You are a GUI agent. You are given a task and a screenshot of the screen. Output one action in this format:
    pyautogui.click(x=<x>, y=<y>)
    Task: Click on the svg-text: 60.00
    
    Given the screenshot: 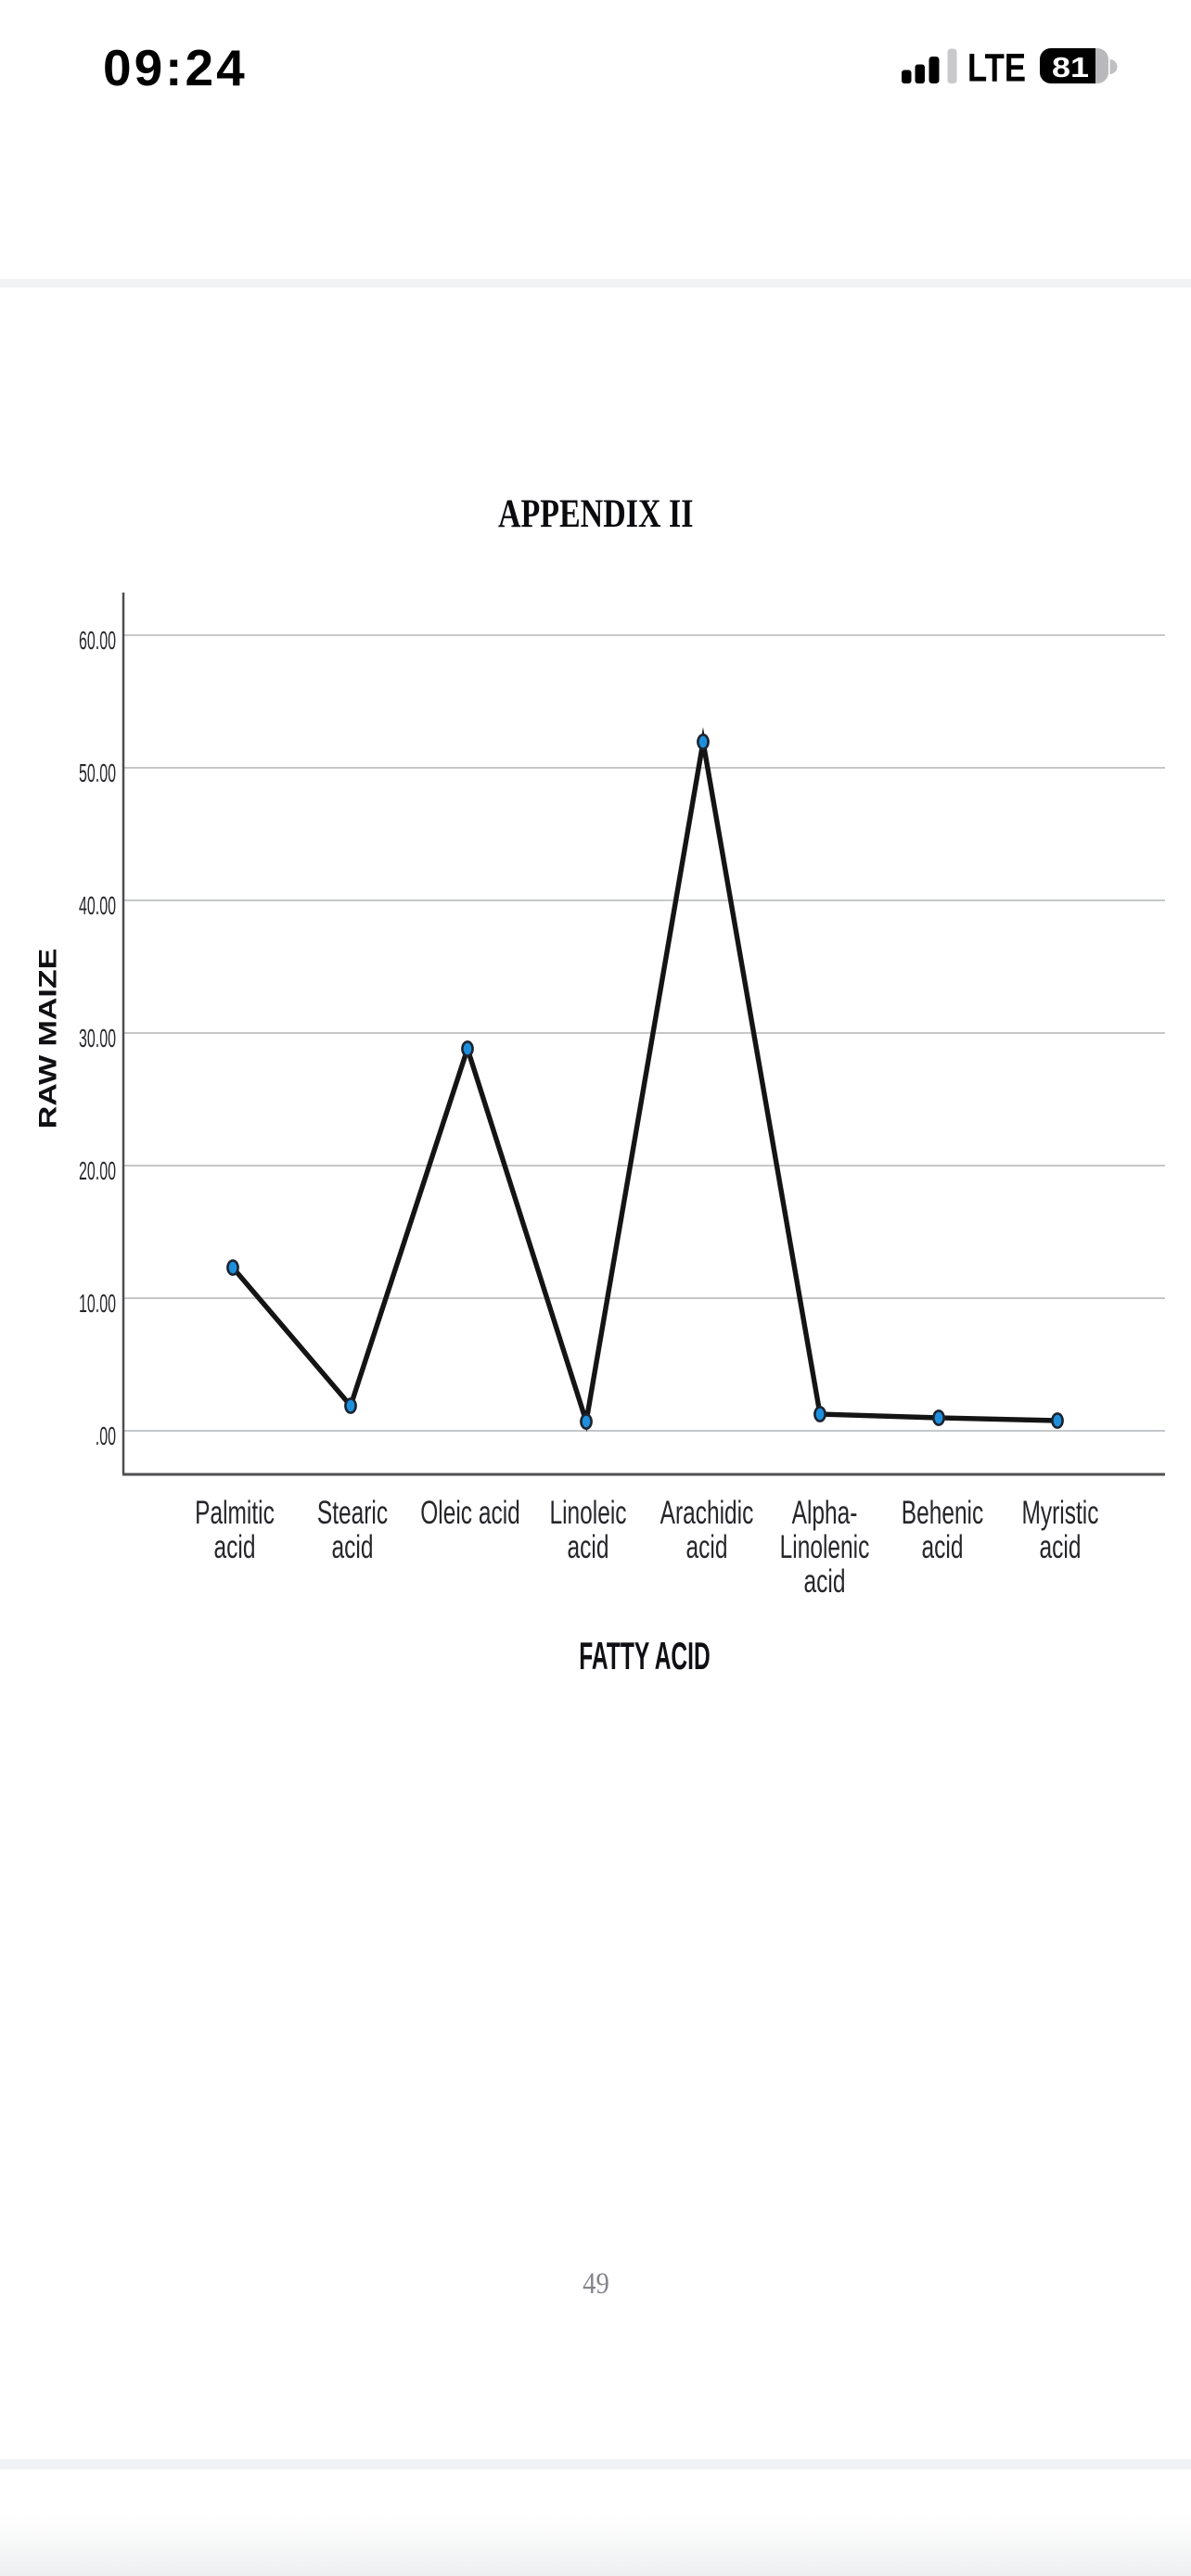 What is the action you would take?
    pyautogui.click(x=97, y=640)
    